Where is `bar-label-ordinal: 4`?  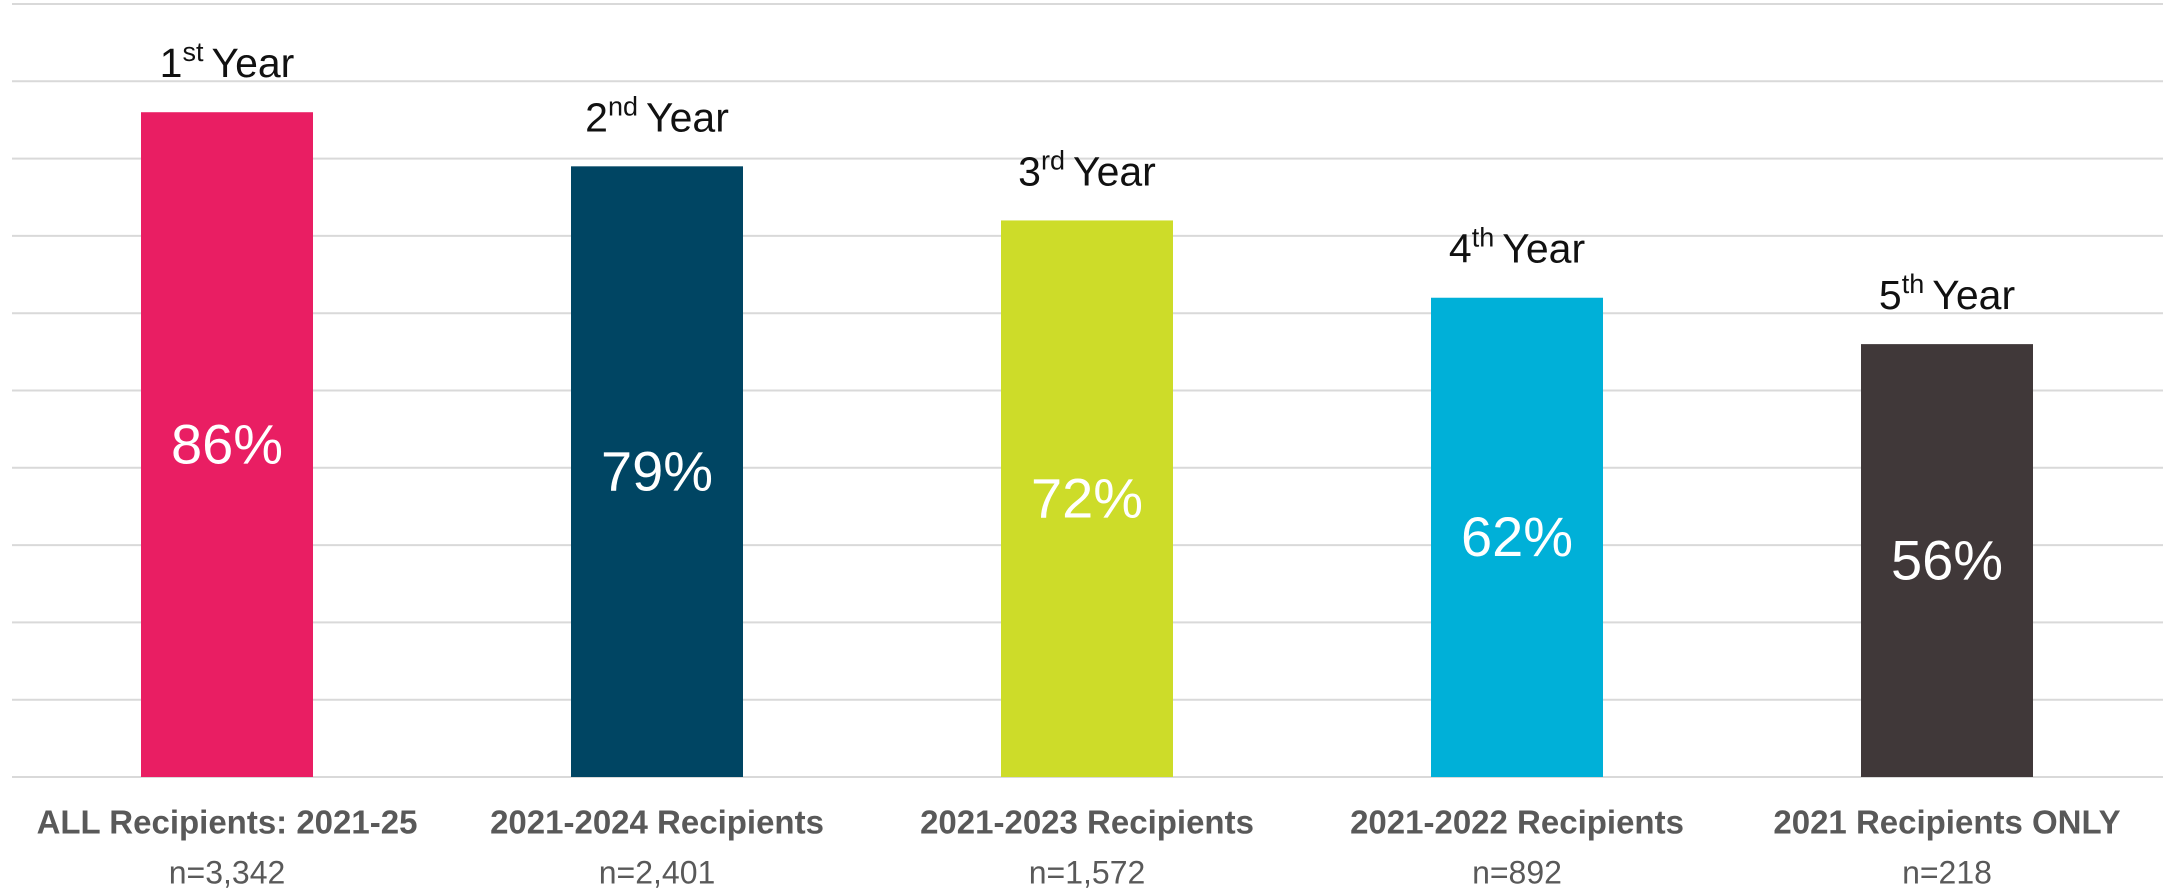 bar-label-ordinal: 4 is located at coordinates (1460, 249).